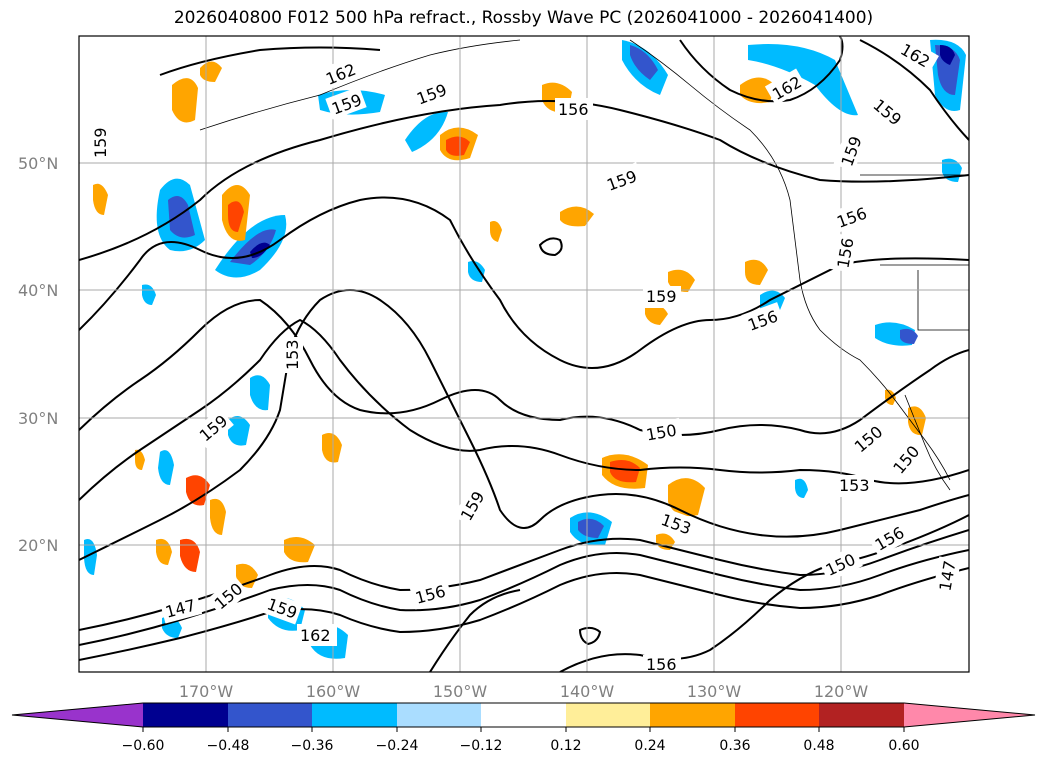 The height and width of the screenshot is (765, 1047). Describe the element at coordinates (38, 354) in the screenshot. I see `latitude-labels: 50°N 40°N 30°N 20°N` at that location.